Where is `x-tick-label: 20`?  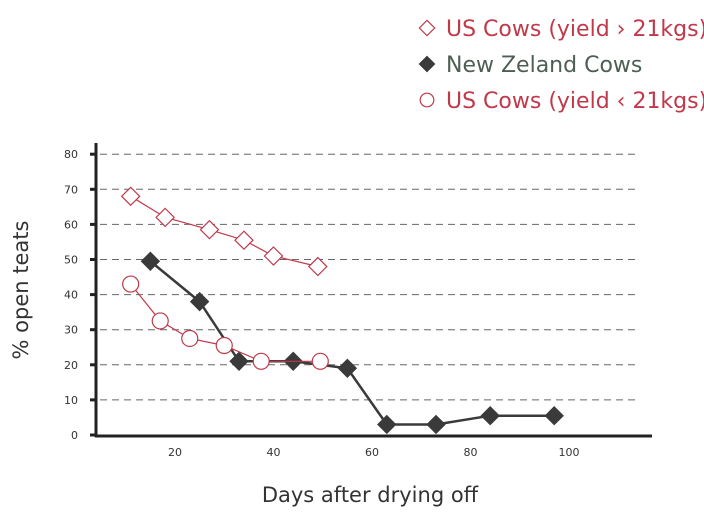
x-tick-label: 20 is located at coordinates (175, 452).